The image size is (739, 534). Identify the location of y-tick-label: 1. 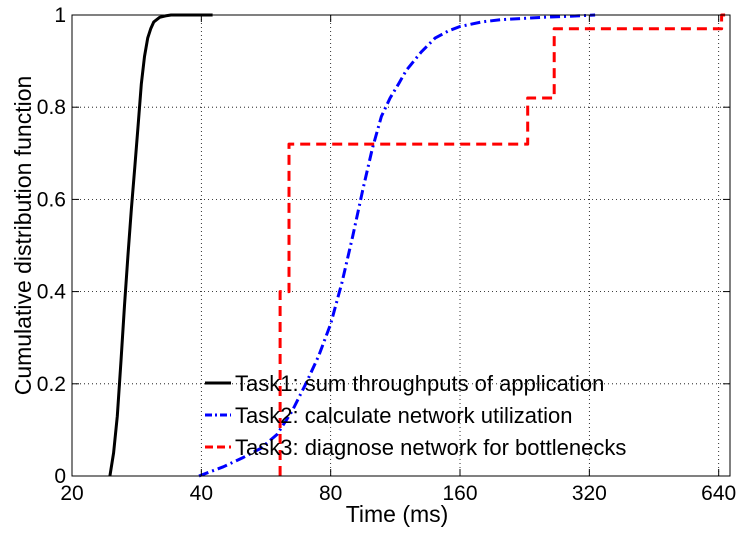
(60, 15).